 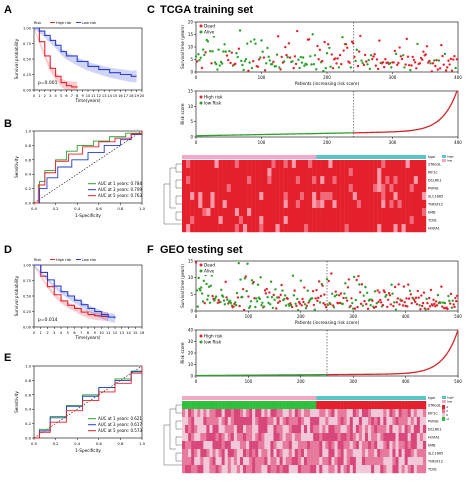 I want to click on x-tick-label: 8, so click(x=88, y=333).